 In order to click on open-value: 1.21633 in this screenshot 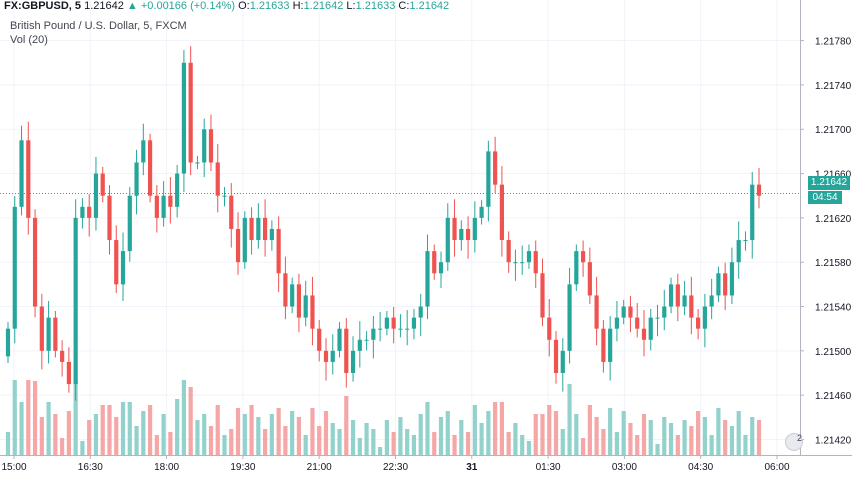, I will do `click(269, 6)`.